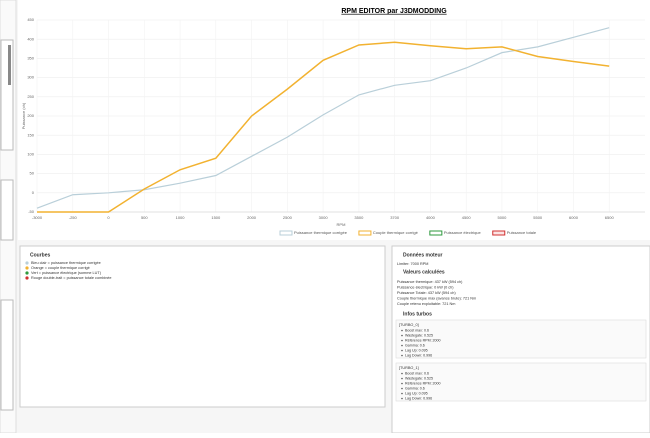 This screenshot has height=438, width=650. Describe the element at coordinates (32, 173) in the screenshot. I see `y-tick-label: 50` at that location.